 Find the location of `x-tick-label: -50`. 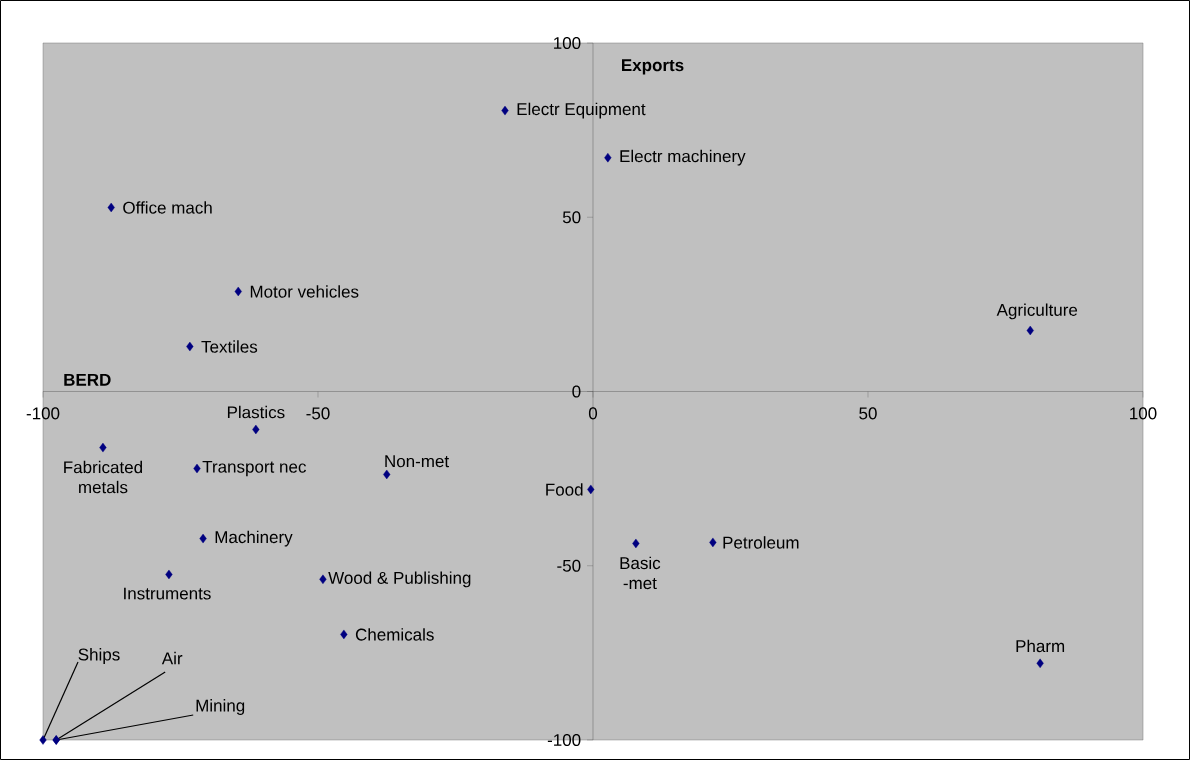

x-tick-label: -50 is located at coordinates (318, 413).